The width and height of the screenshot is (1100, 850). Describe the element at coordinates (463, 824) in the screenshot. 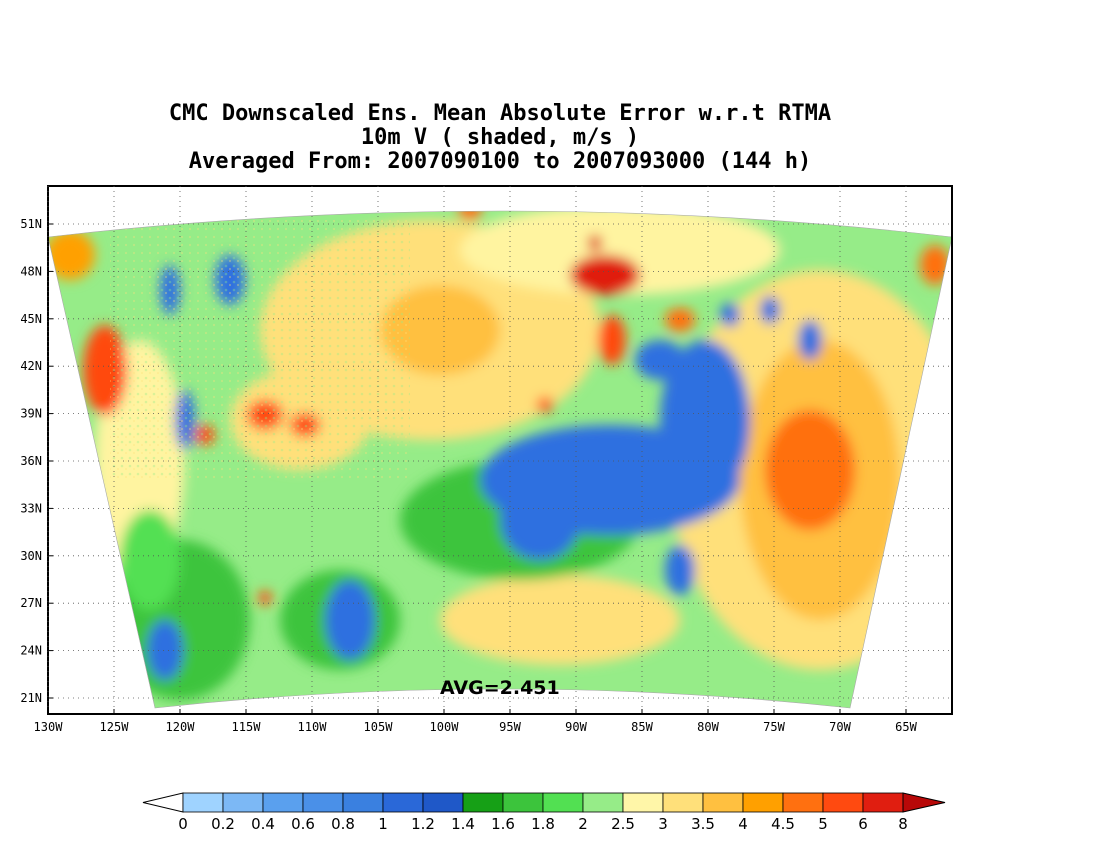

I see `colorbar-label: 1.4` at that location.